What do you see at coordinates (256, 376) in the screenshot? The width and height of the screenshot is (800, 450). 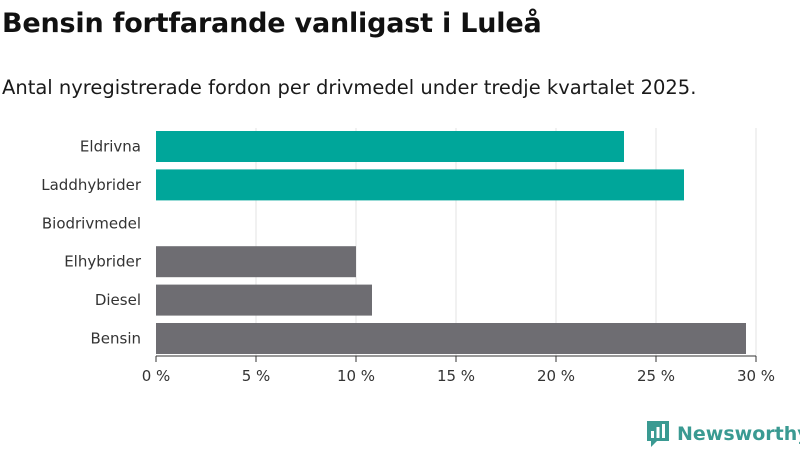 I see `x-tick-label: 5 %` at bounding box center [256, 376].